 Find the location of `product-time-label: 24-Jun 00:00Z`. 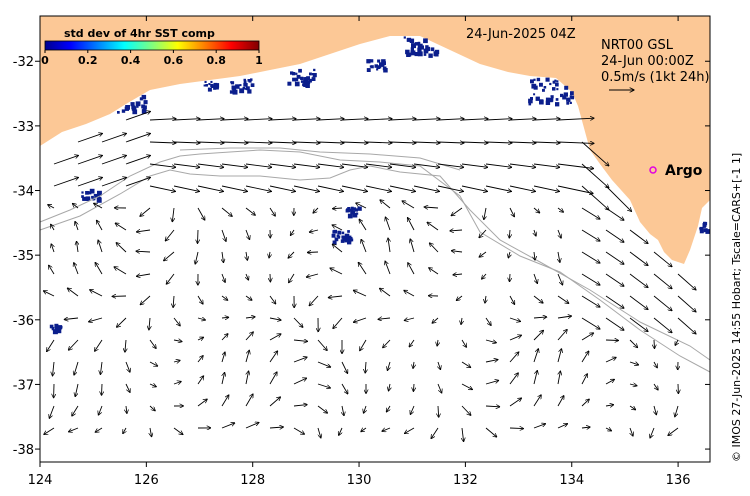

product-time-label: 24-Jun 00:00Z is located at coordinates (647, 61).